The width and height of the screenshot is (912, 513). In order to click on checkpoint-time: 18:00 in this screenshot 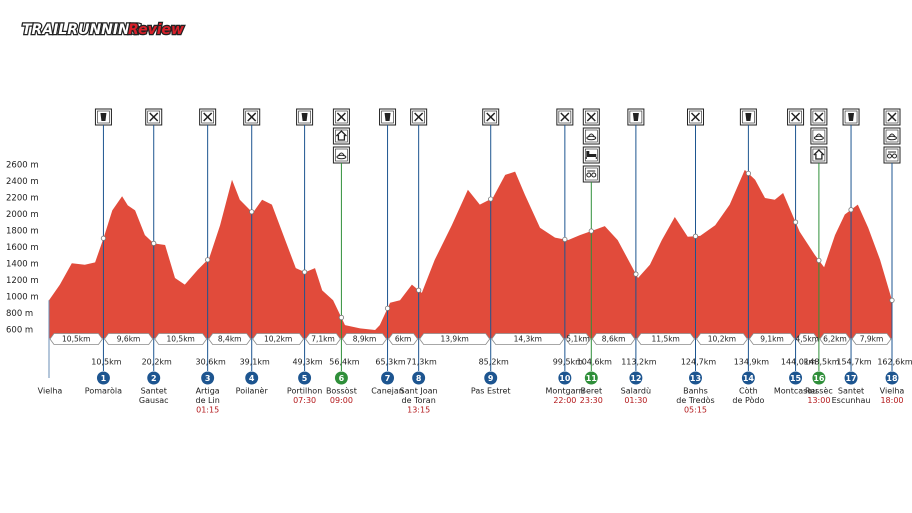, I will do `click(891, 400)`.